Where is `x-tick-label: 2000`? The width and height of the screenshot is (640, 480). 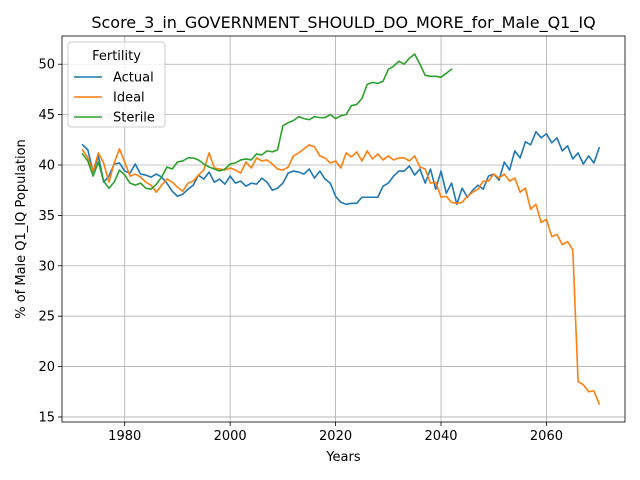
x-tick-label: 2000 is located at coordinates (230, 436).